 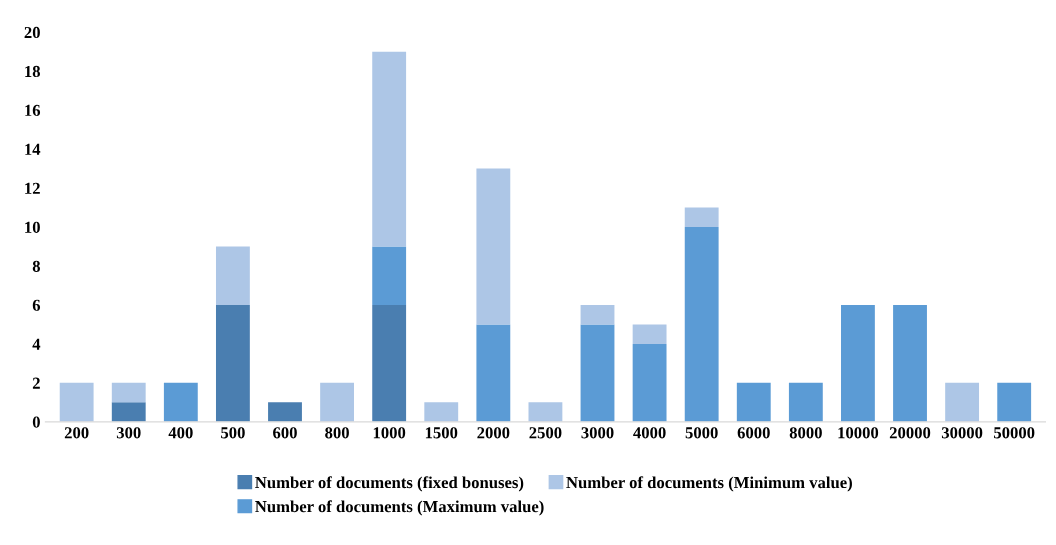 What do you see at coordinates (180, 433) in the screenshot?
I see `x-tick-label: 400` at bounding box center [180, 433].